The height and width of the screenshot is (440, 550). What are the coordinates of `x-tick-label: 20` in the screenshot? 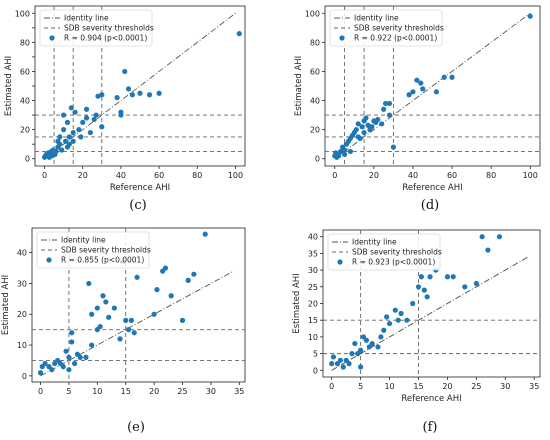 It's located at (447, 386).